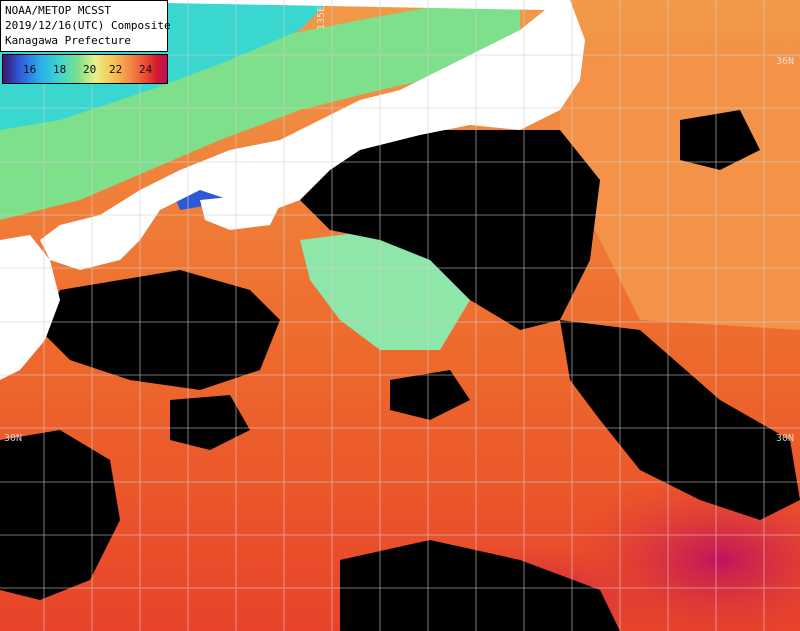 The image size is (800, 631). I want to click on cool-plume-south, so click(385, 290).